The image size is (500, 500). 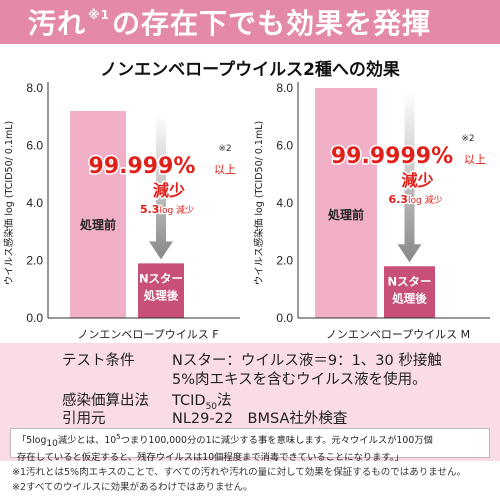 What do you see at coordinates (307, 361) in the screenshot?
I see `test-condition-value: Nスター：ウイルス液＝9：1、30 秒接触` at bounding box center [307, 361].